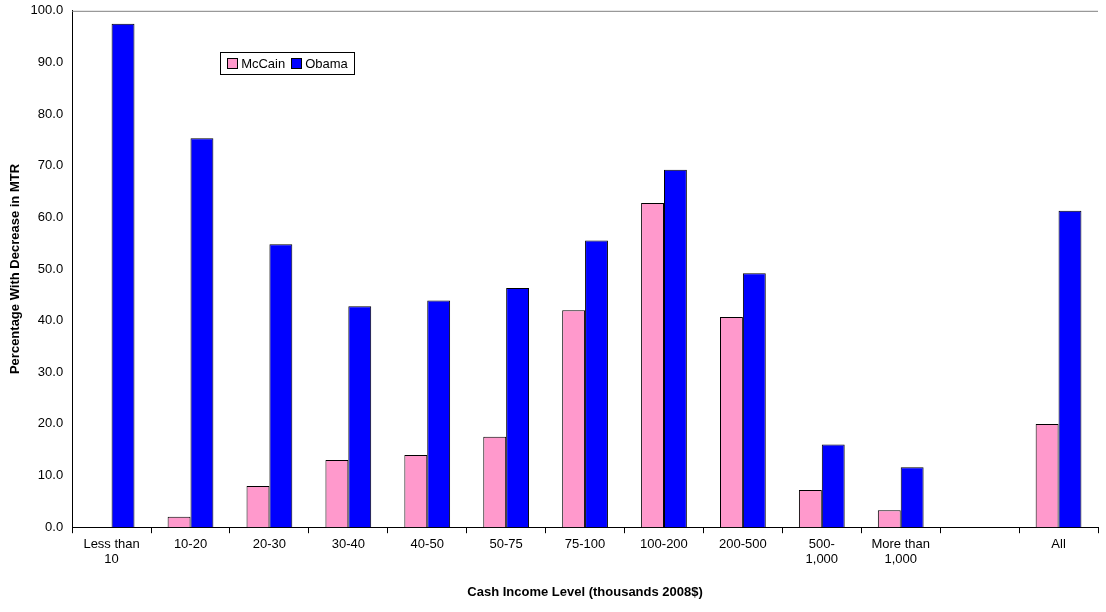 The height and width of the screenshot is (612, 1106). What do you see at coordinates (15, 269) in the screenshot?
I see `y-axis-title: Percentage With Decrease in MTR` at bounding box center [15, 269].